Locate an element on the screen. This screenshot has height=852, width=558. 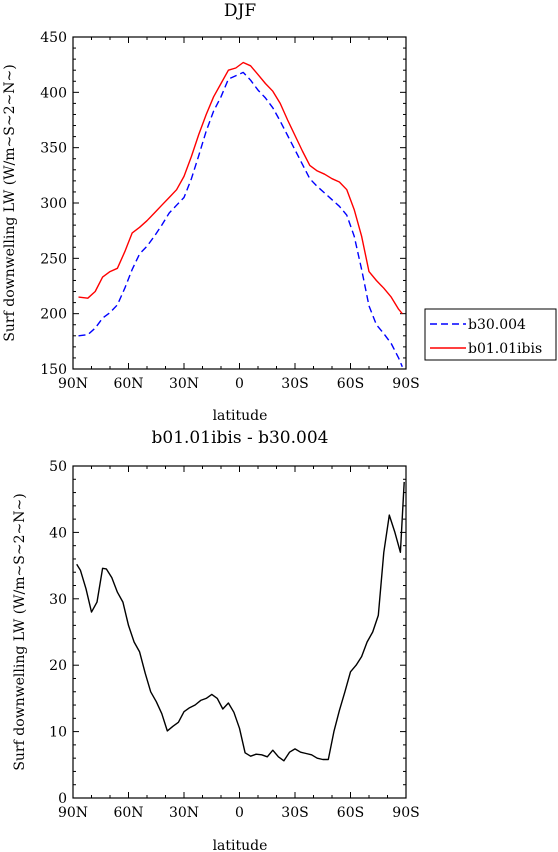
legend: b30.004 b01.01ibis is located at coordinates (490, 334).